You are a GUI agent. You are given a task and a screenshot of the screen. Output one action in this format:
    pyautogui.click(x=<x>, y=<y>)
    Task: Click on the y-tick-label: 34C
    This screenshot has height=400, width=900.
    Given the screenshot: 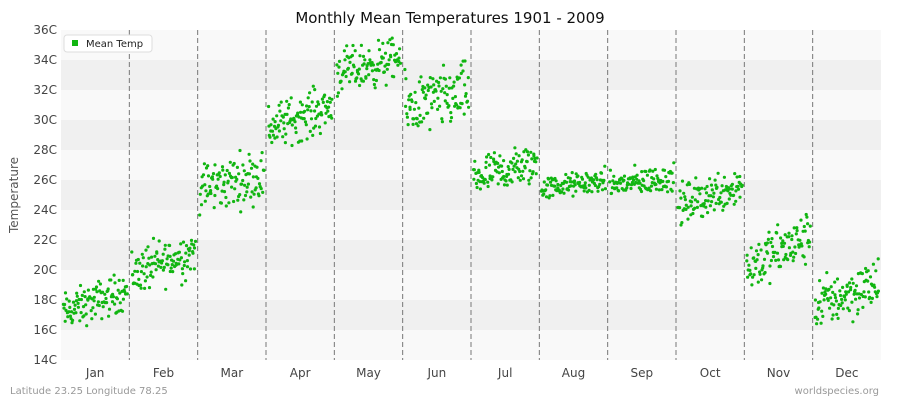 What is the action you would take?
    pyautogui.click(x=45, y=60)
    